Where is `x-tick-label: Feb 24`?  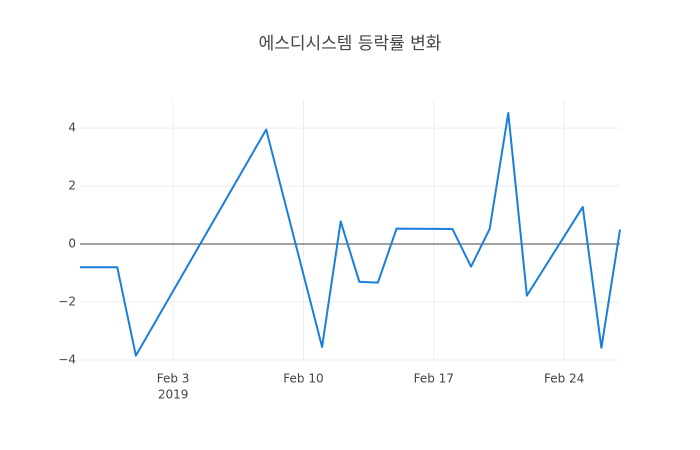 x-tick-label: Feb 24 is located at coordinates (564, 379).